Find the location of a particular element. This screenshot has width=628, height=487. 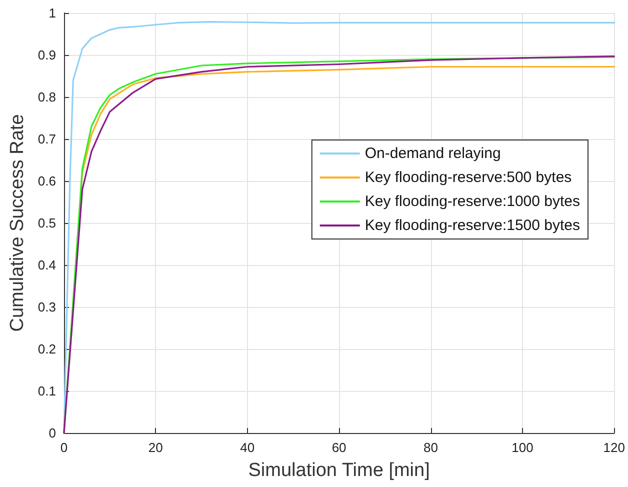

x-tick-label: 80 is located at coordinates (431, 447).